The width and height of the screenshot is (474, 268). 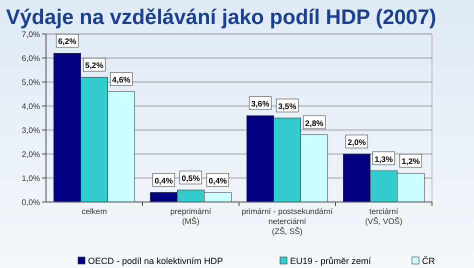 What do you see at coordinates (94, 65) in the screenshot?
I see `data-label: 5,2%` at bounding box center [94, 65].